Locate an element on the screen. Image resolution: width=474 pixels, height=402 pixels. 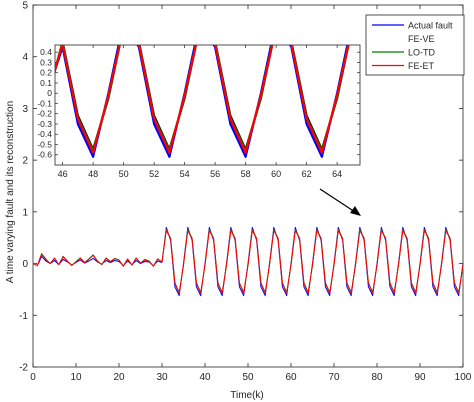
x-axis-label: Time(k) is located at coordinates (247, 395).